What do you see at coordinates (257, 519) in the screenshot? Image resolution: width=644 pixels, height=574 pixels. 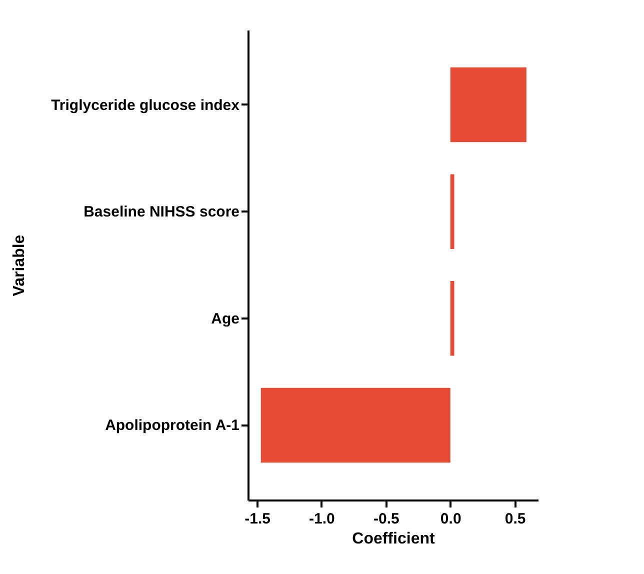 I see `x-tick-label: -1.5` at bounding box center [257, 519].